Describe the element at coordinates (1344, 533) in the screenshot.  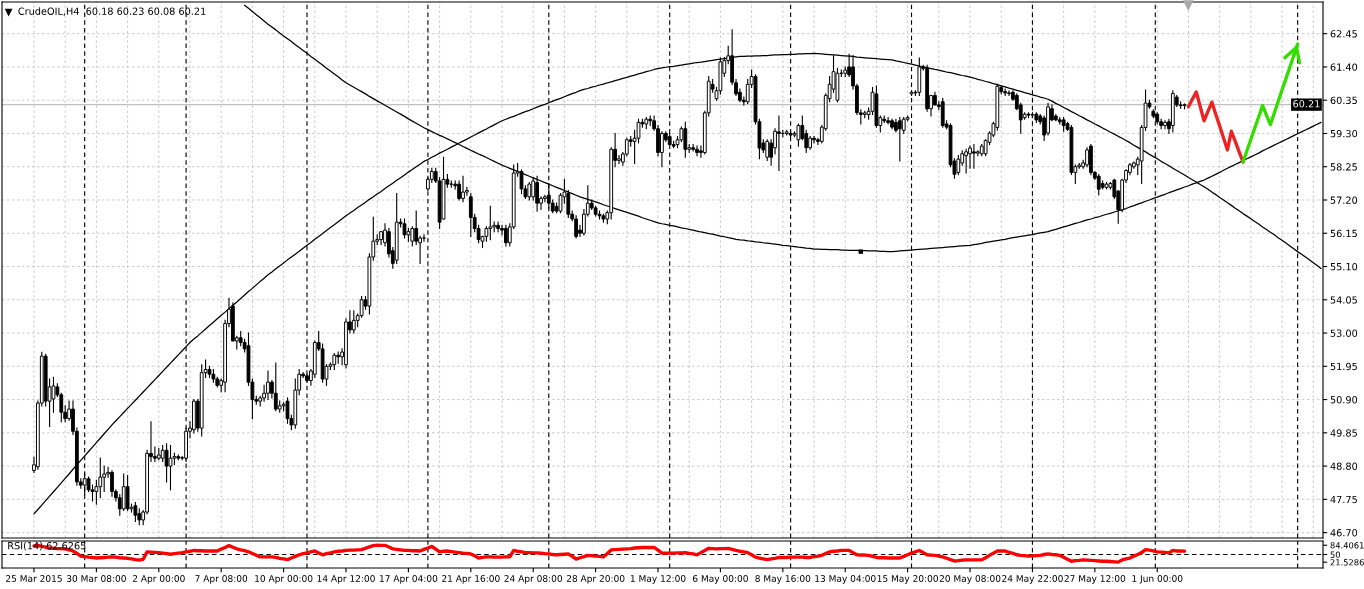
I see `y-tick-label: 46.70` at that location.